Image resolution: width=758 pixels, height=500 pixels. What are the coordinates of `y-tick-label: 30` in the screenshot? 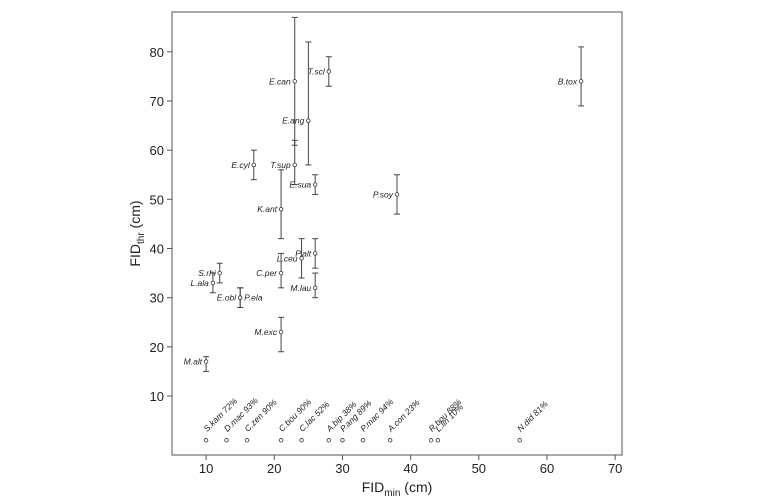 It's located at (157, 298).